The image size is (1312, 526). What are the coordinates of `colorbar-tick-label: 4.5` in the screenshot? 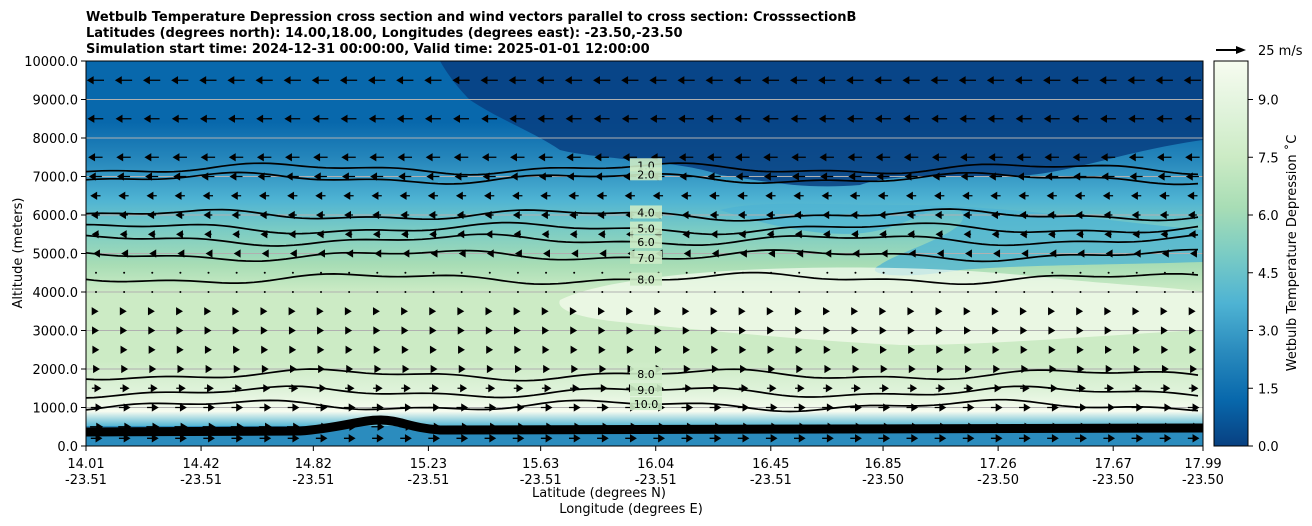 It's located at (1268, 274).